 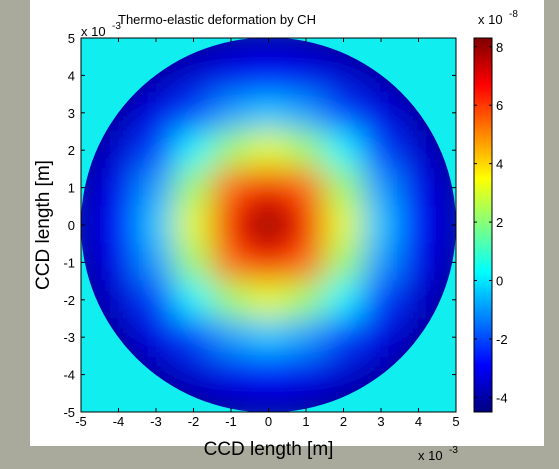 I want to click on y-tick-label: 5, so click(x=71, y=38).